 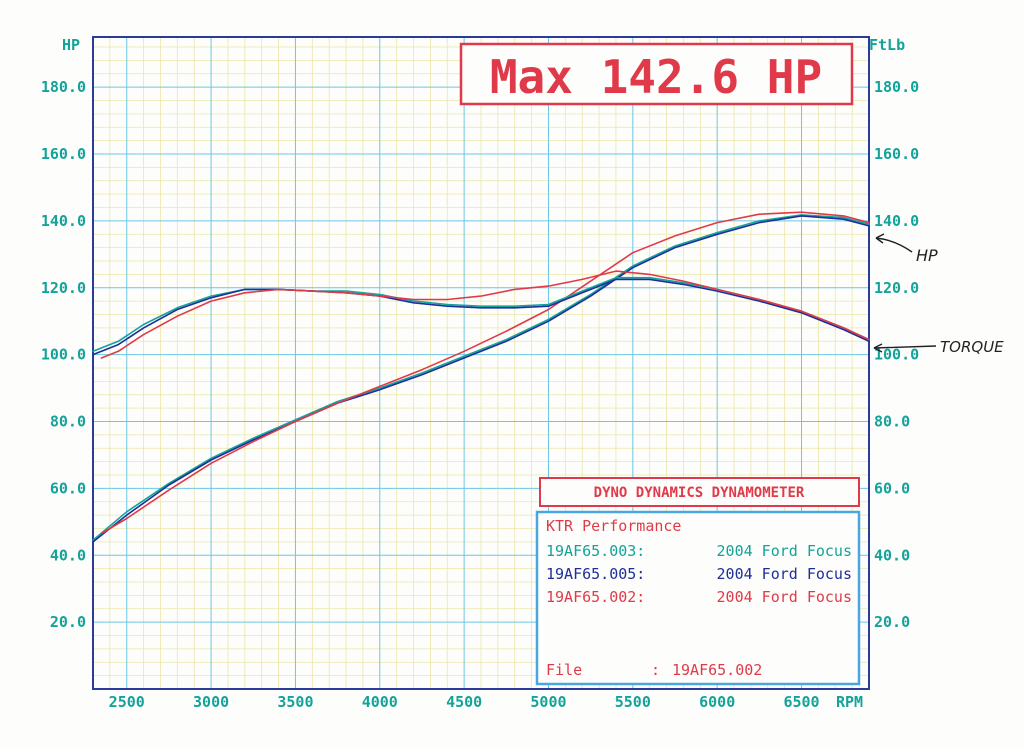 What do you see at coordinates (896, 154) in the screenshot?
I see `y-right-tick-label: 160.0` at bounding box center [896, 154].